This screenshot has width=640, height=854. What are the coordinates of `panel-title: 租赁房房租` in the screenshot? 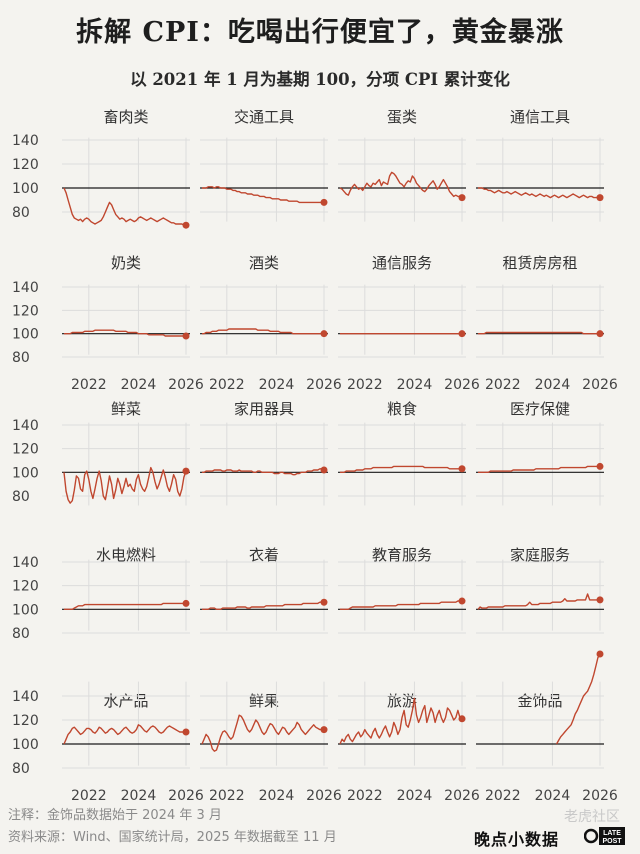 It's located at (539, 263).